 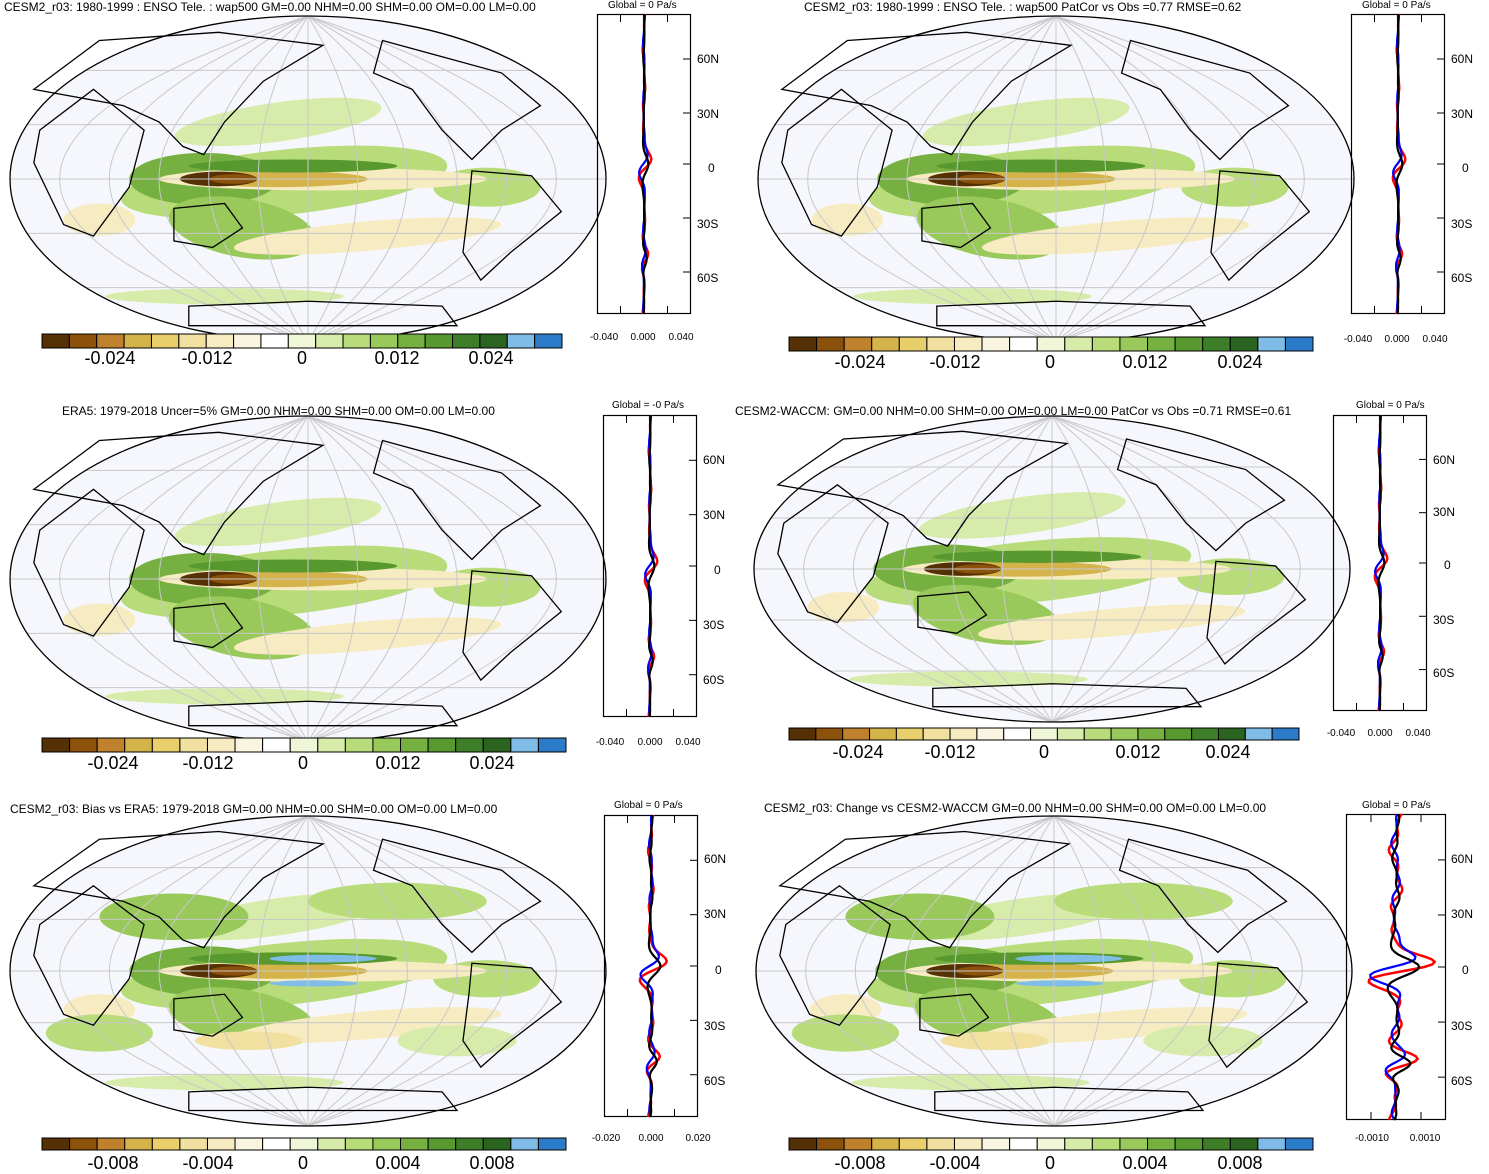 I want to click on north-america-outline, so click(x=457, y=500).